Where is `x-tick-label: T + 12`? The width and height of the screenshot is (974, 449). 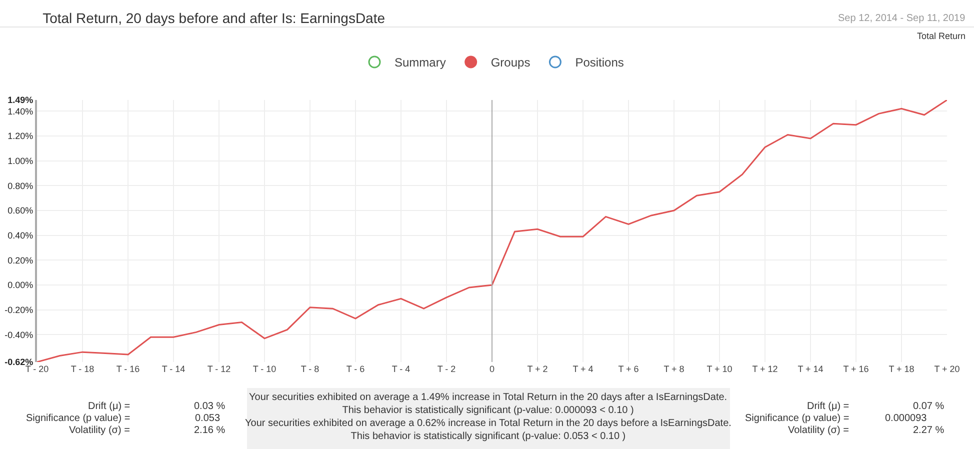
x-tick-label: T + 12 is located at coordinates (765, 369).